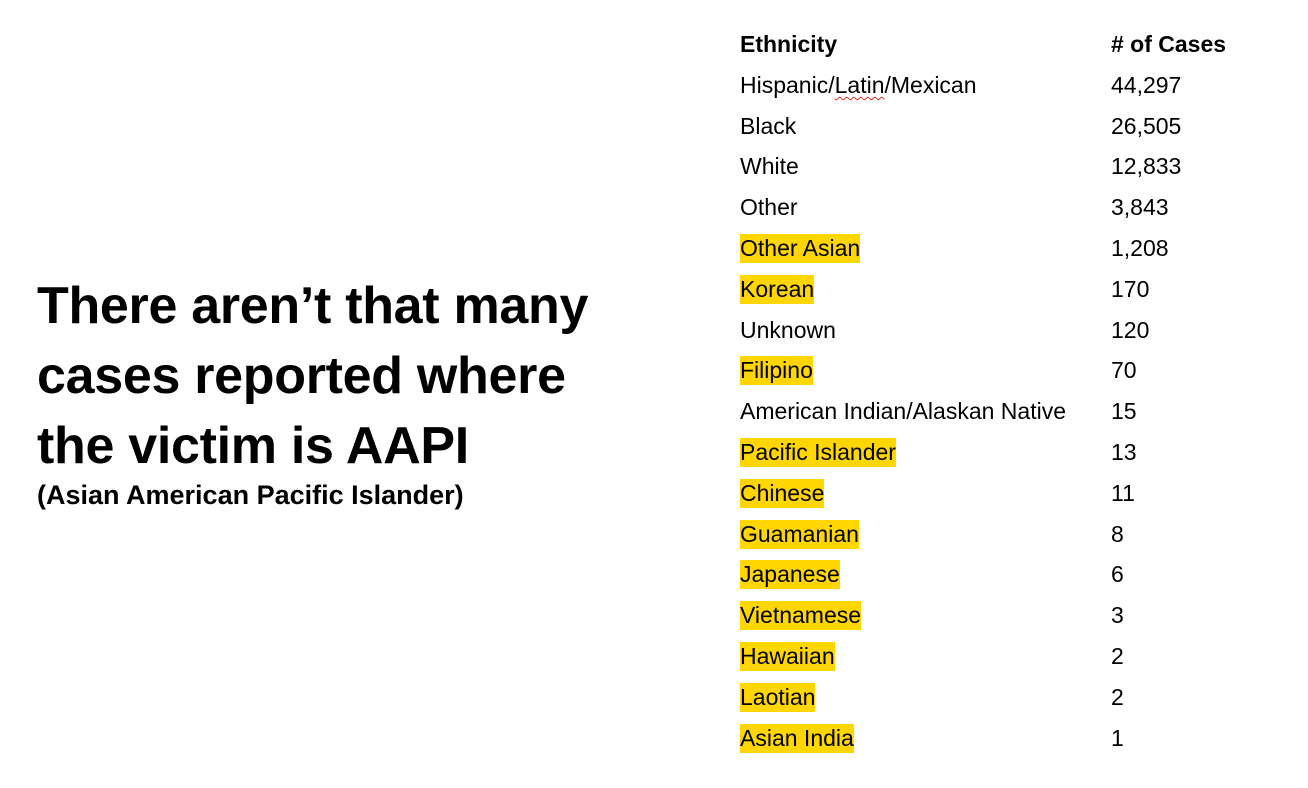 The image size is (1308, 788). Describe the element at coordinates (1020, 574) in the screenshot. I see `table-row: Japanese 6` at that location.